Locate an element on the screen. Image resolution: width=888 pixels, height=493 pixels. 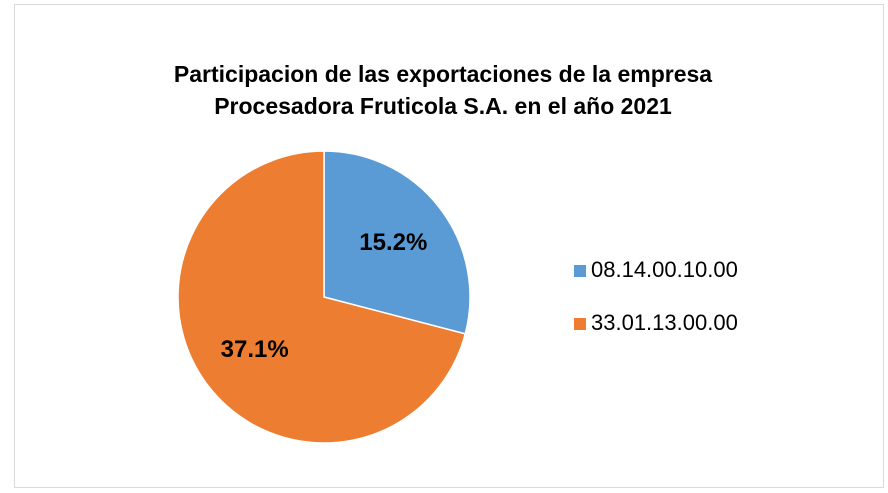
legend-label: 33.01.13.00.00 is located at coordinates (664, 322).